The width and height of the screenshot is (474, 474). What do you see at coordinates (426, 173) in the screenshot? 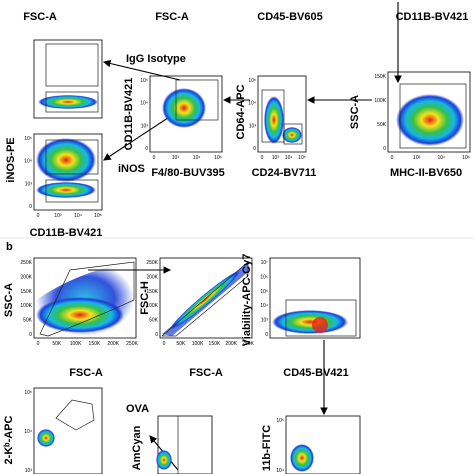
I see `x-label: MHC-II-BV650` at bounding box center [426, 173].